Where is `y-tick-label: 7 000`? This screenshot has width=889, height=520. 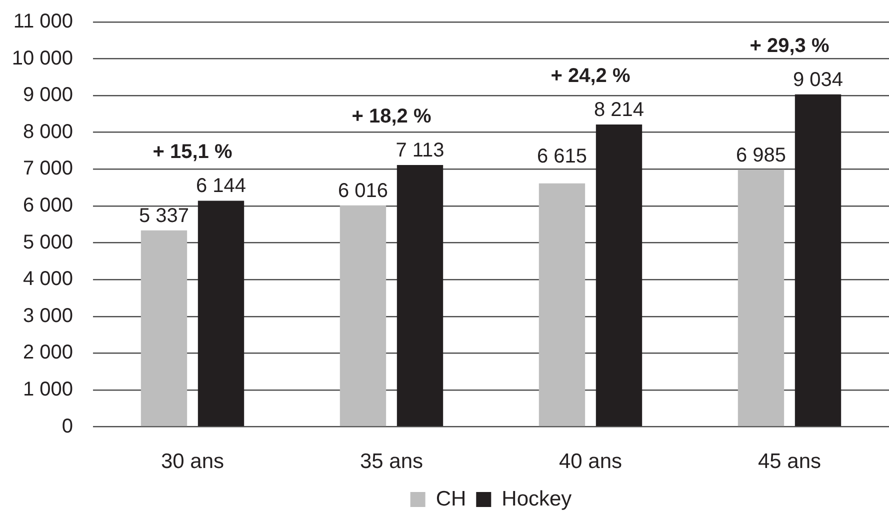
y-tick-label: 7 000 is located at coordinates (47, 169).